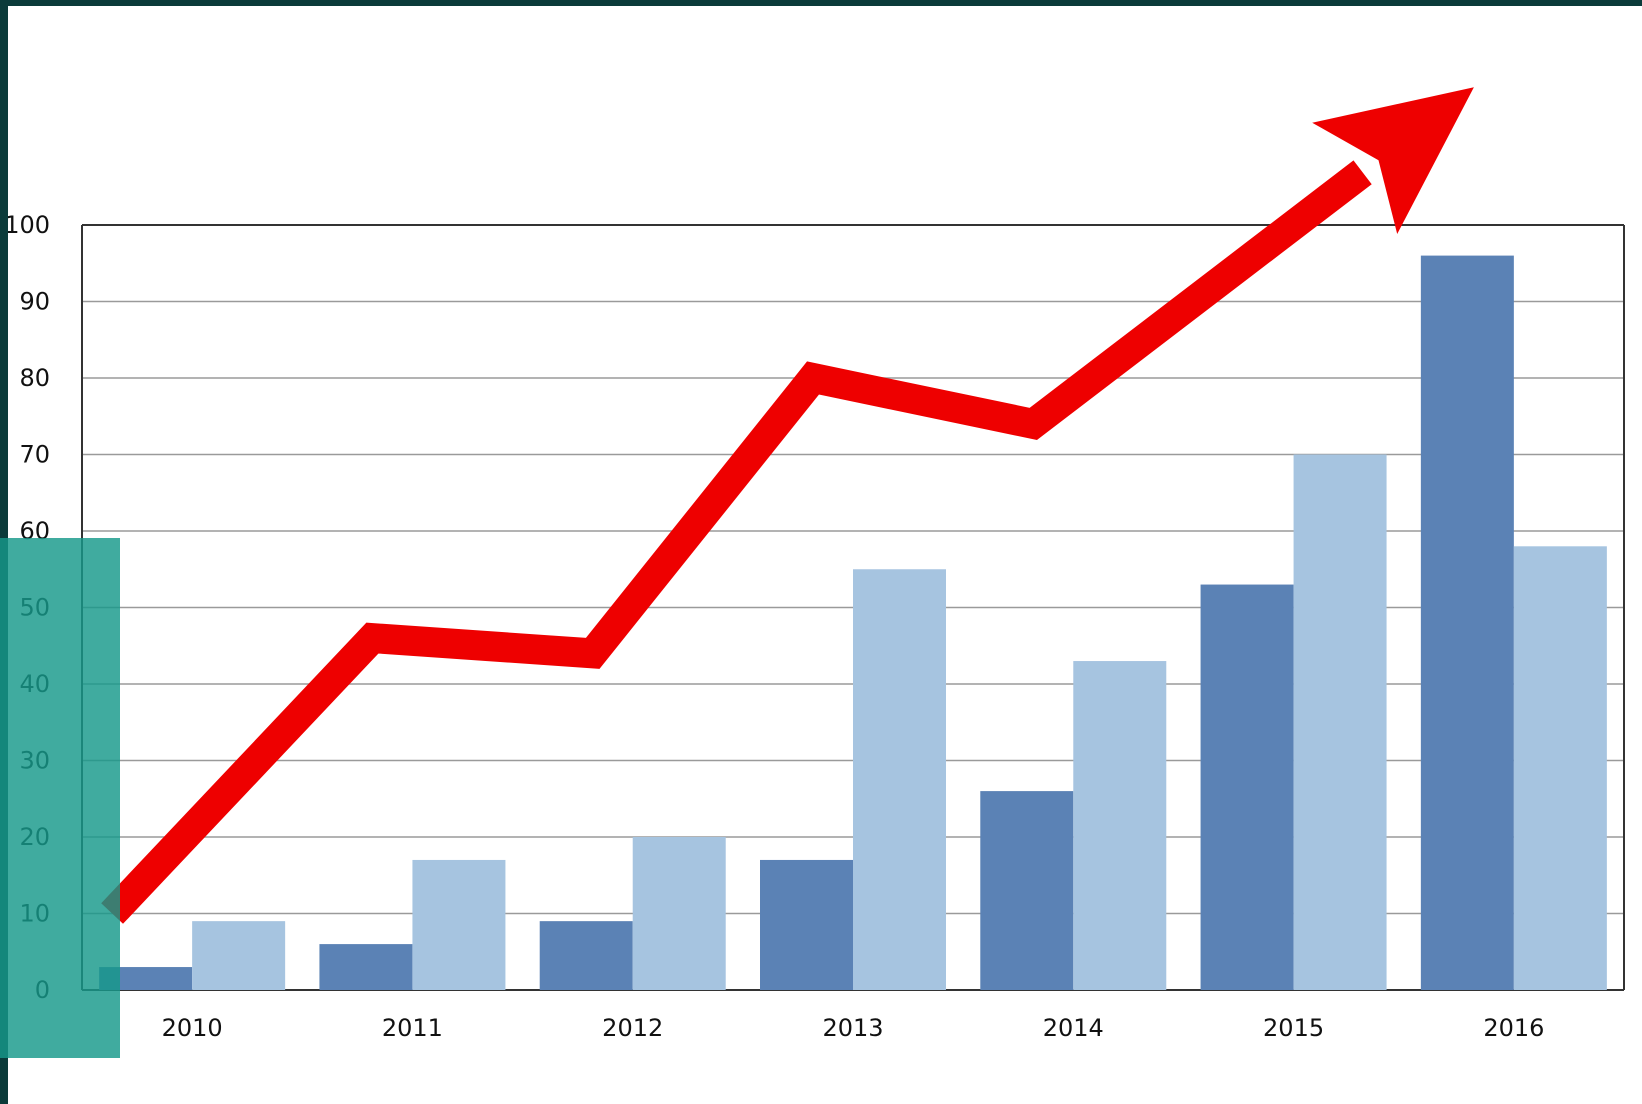  Describe the element at coordinates (821, 3) in the screenshot. I see `top-frame-bar` at that location.